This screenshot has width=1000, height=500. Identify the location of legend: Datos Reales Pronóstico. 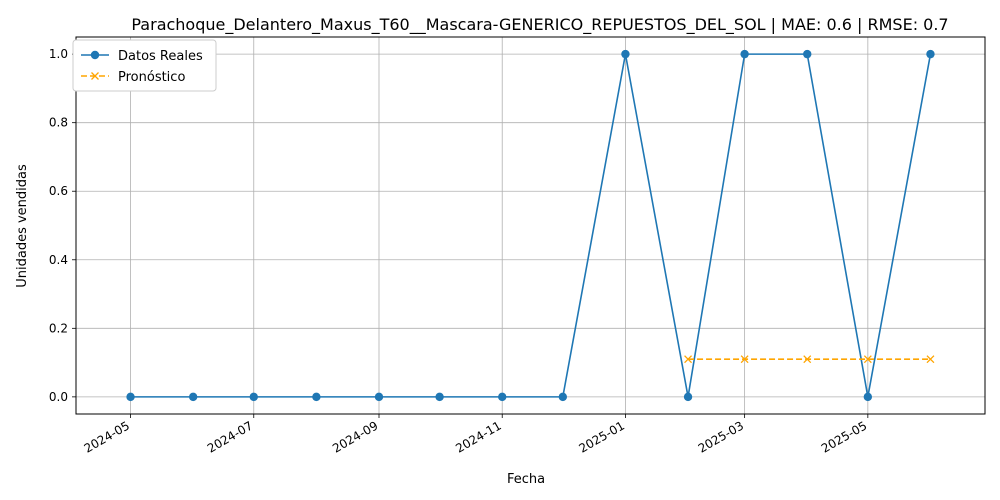
(144, 65).